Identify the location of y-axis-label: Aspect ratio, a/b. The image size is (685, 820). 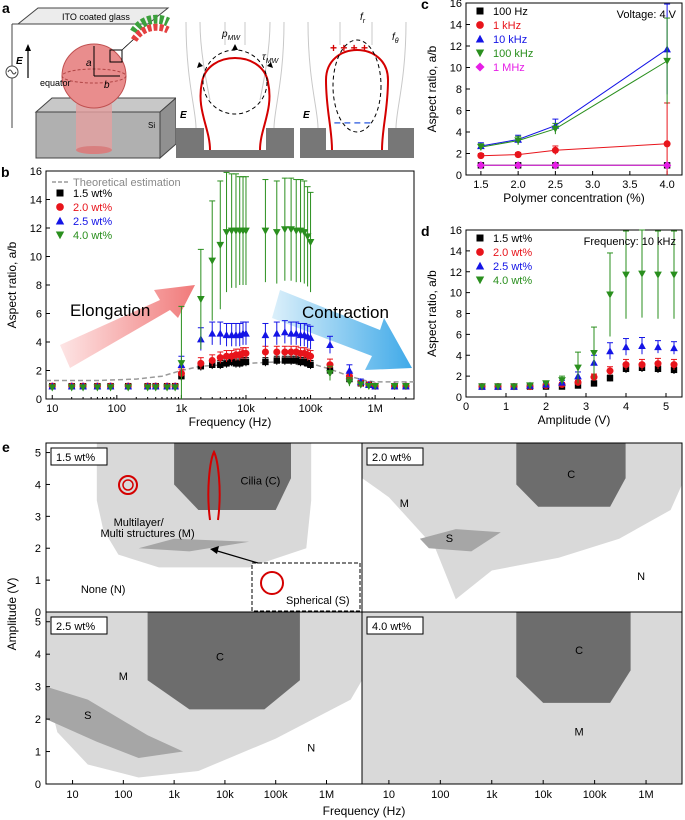
(432, 313).